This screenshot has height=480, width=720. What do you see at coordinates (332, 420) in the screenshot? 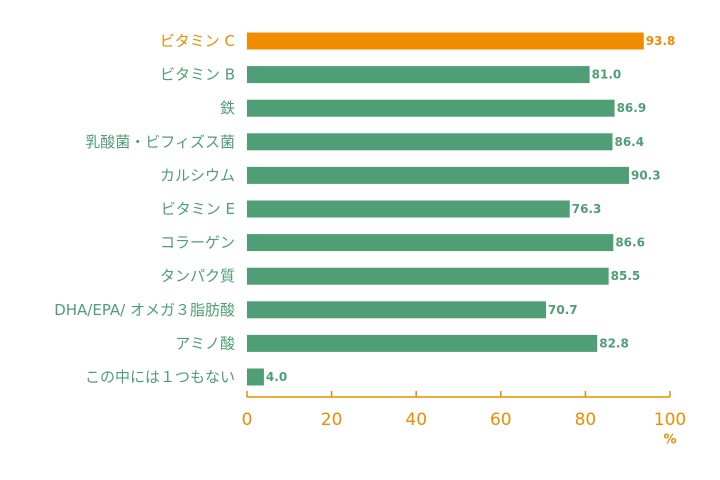
I see `x-tick-label: 20` at bounding box center [332, 420].